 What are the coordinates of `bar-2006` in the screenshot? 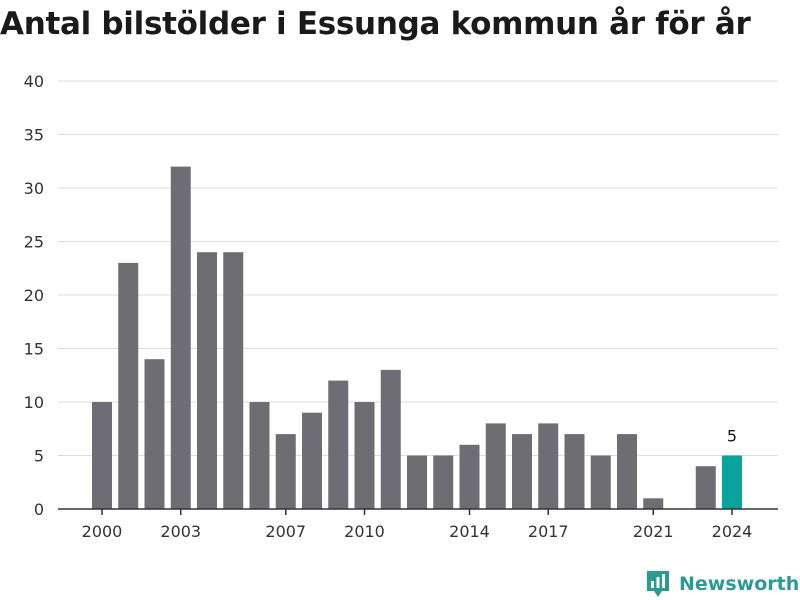 It's located at (259, 455).